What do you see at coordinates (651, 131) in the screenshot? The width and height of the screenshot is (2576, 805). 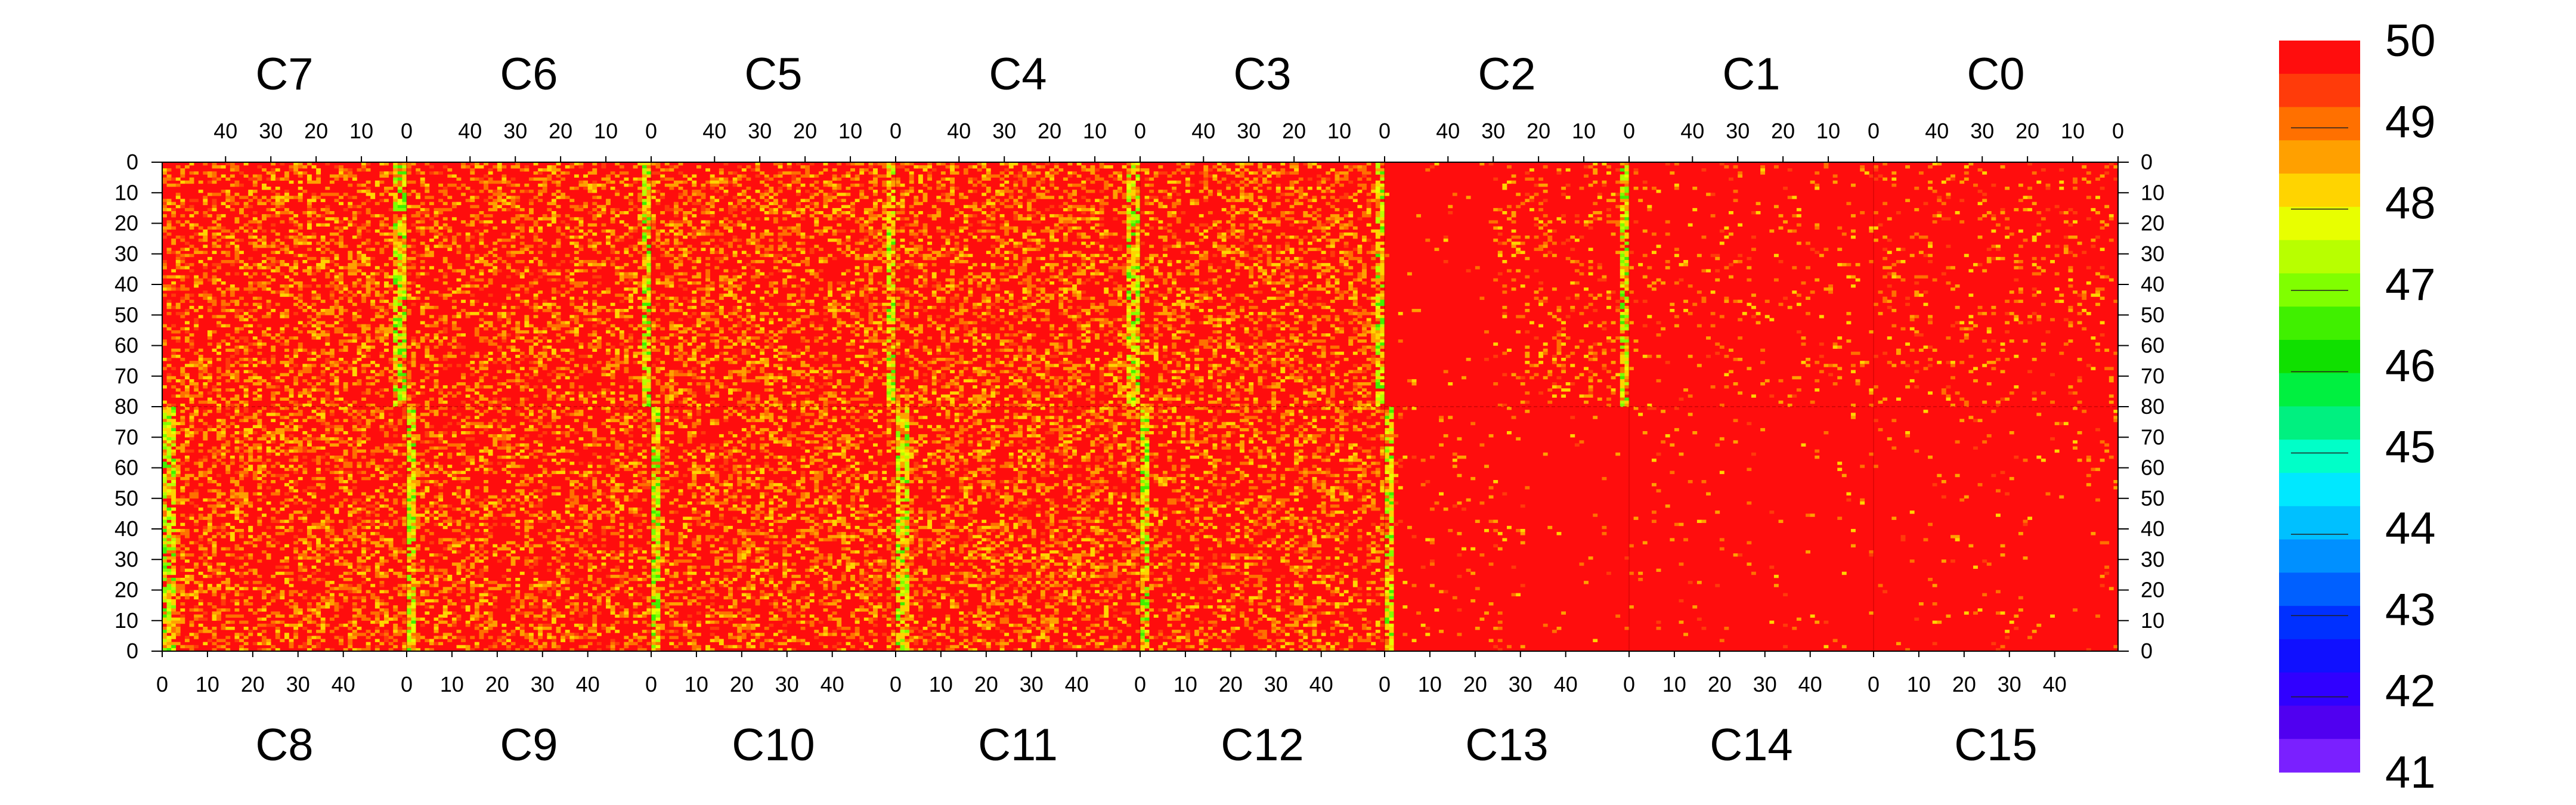 I see `top-x-tick-label: 0` at bounding box center [651, 131].